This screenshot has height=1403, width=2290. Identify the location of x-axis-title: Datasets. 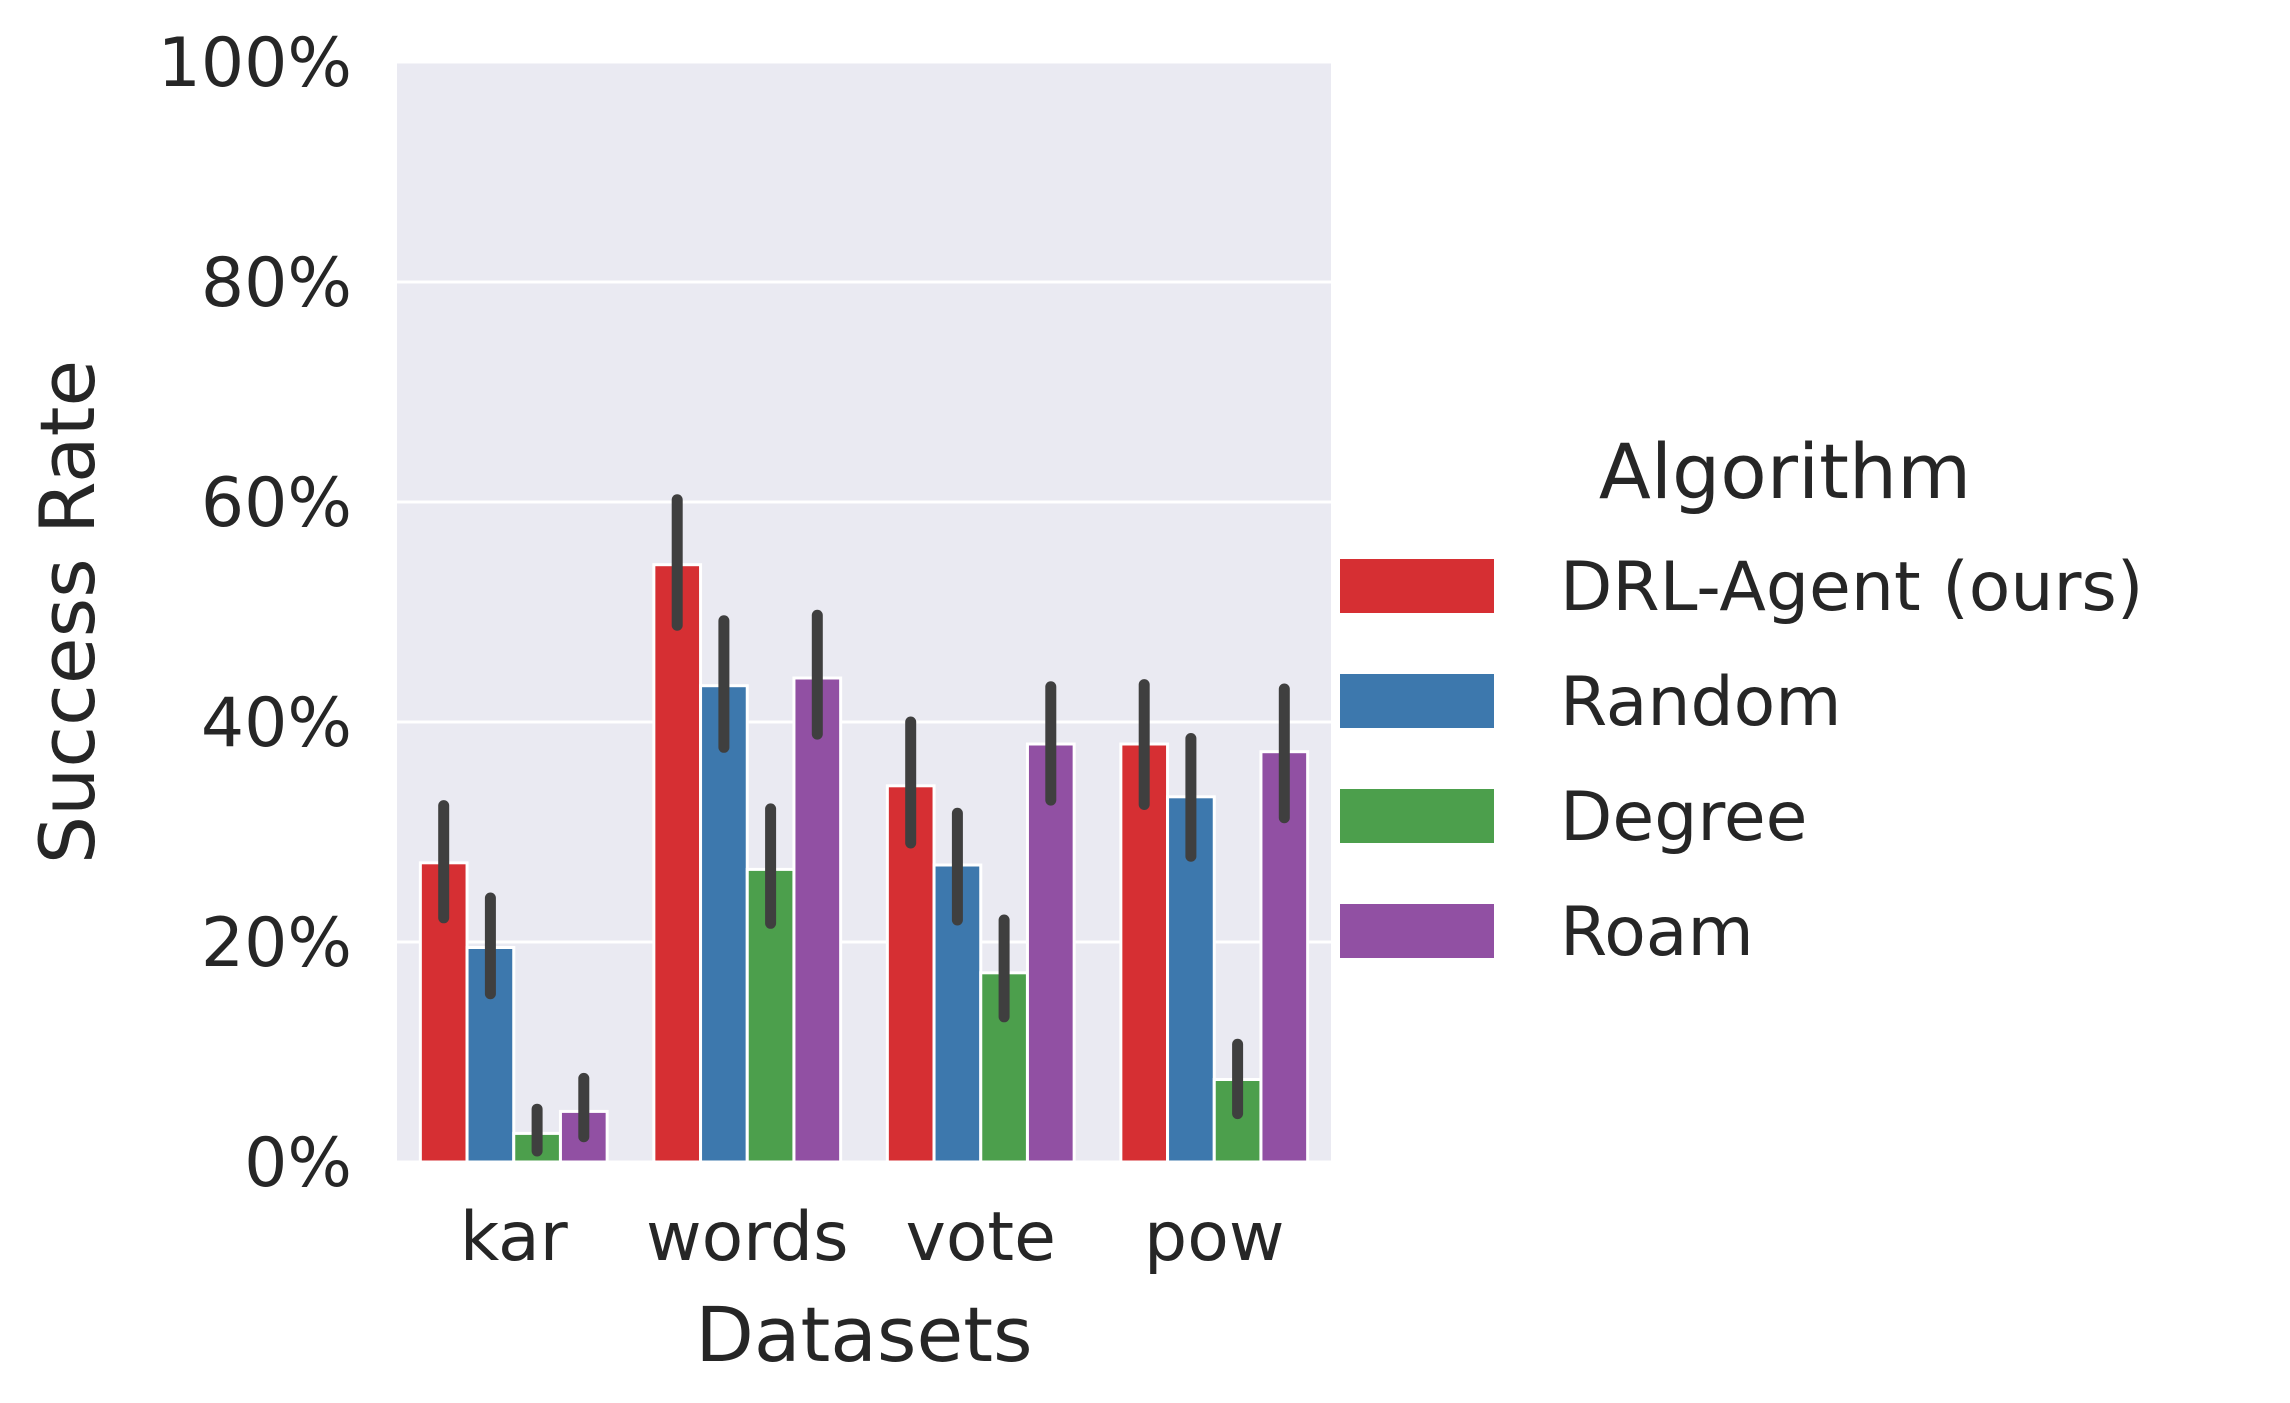
(863, 1334).